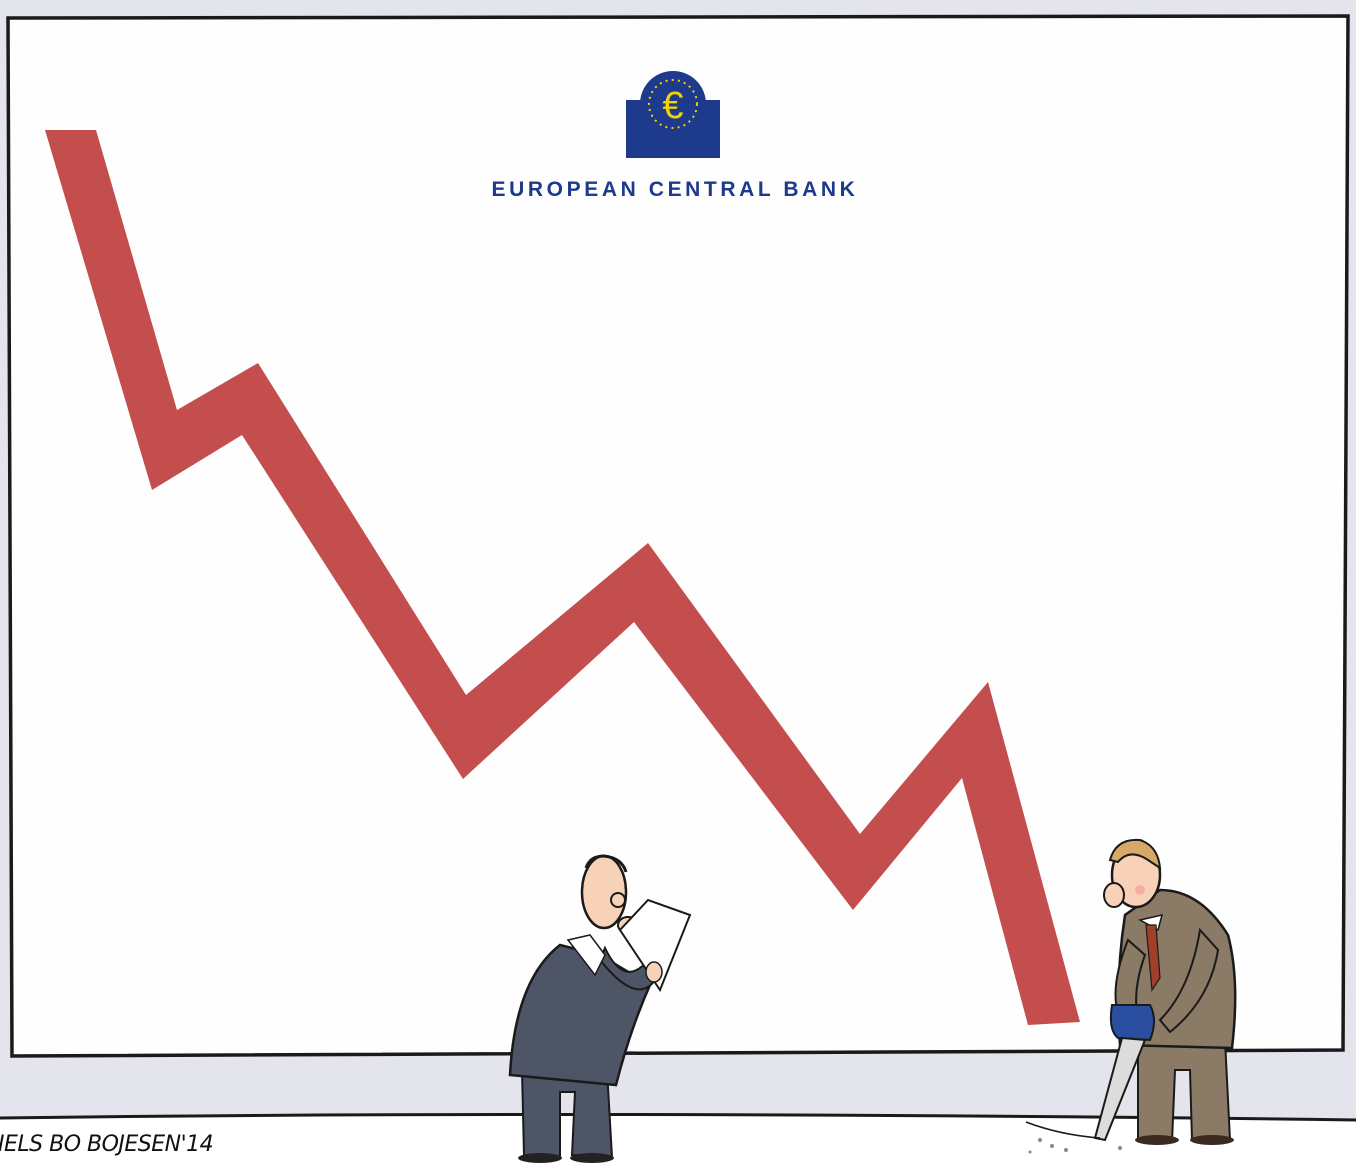  What do you see at coordinates (107, 1144) in the screenshot?
I see `artist-signature: IELS BO BOJESEN'14` at bounding box center [107, 1144].